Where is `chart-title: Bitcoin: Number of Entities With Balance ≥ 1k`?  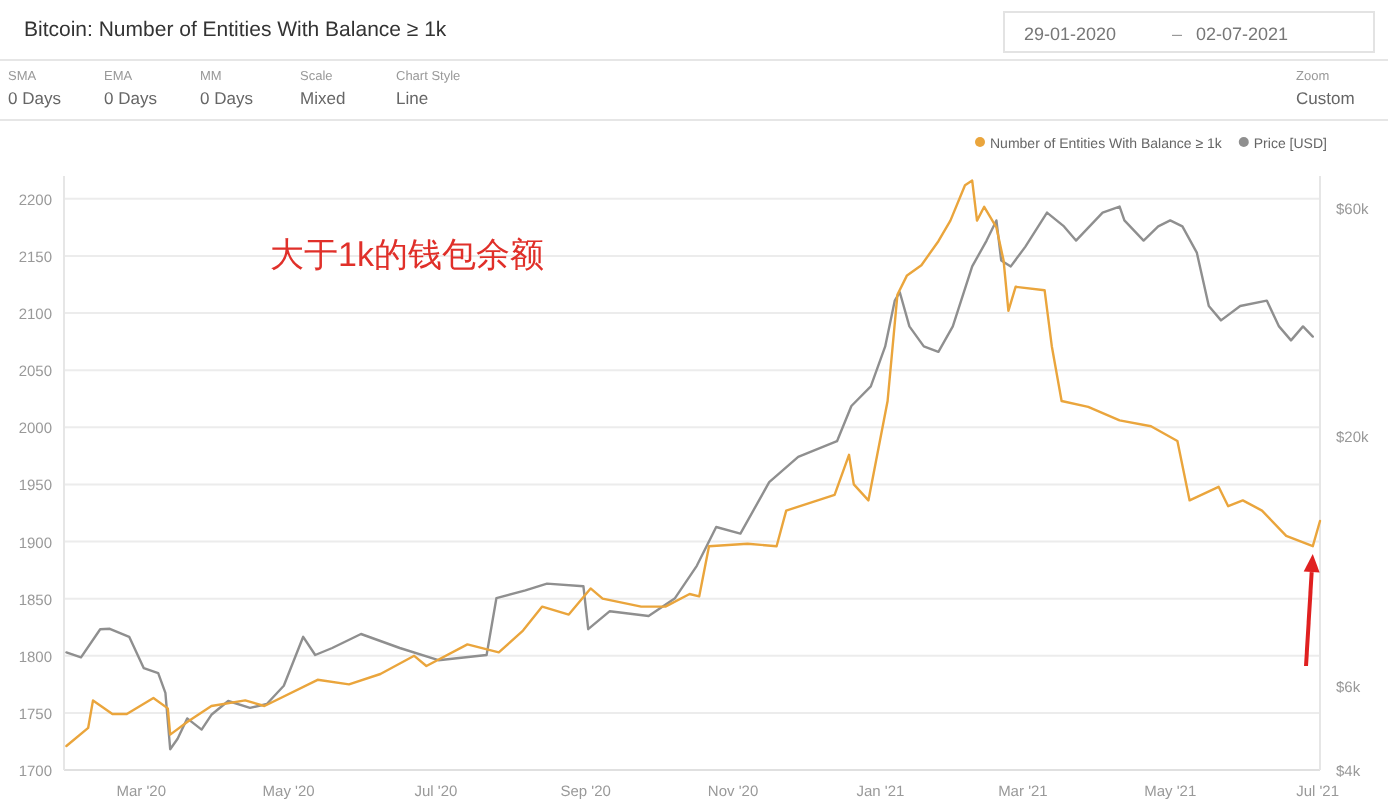
chart-title: Bitcoin: Number of Entities With Balance ≥ 1k is located at coordinates (236, 30).